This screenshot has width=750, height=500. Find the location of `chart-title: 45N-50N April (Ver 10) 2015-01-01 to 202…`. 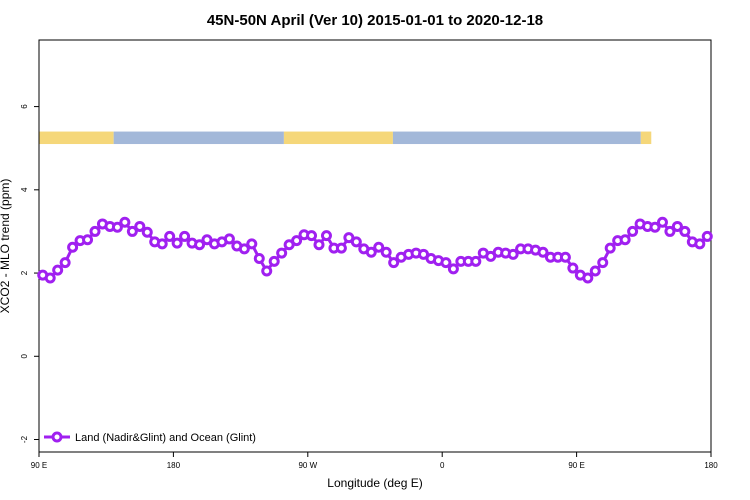

chart-title: 45N-50N April (Ver 10) 2015-01-01 to 202… is located at coordinates (375, 20).